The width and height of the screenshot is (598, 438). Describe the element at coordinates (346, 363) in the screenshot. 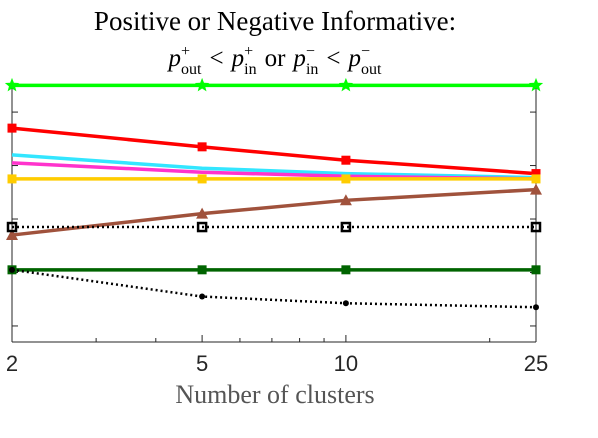

I see `x-tick-label: 10` at that location.